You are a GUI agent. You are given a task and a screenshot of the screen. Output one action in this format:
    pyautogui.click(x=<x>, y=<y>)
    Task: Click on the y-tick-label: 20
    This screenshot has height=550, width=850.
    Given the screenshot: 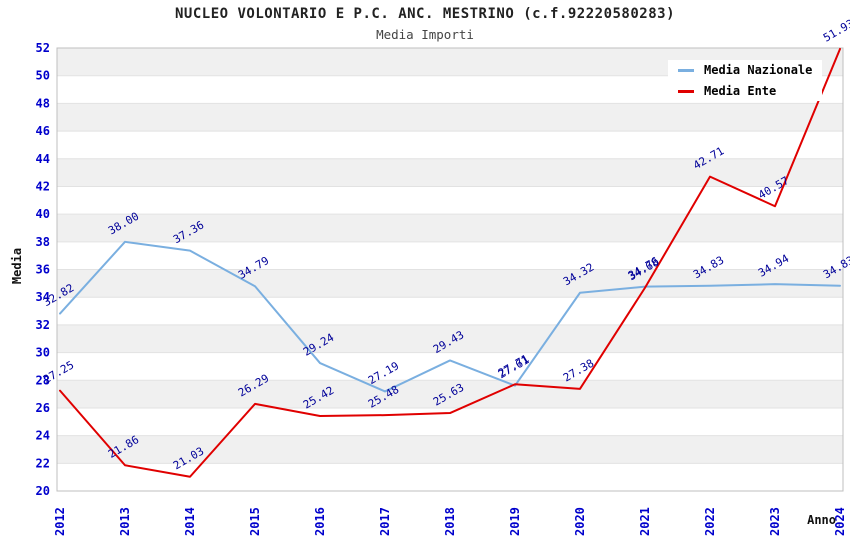 What is the action you would take?
    pyautogui.click(x=43, y=491)
    